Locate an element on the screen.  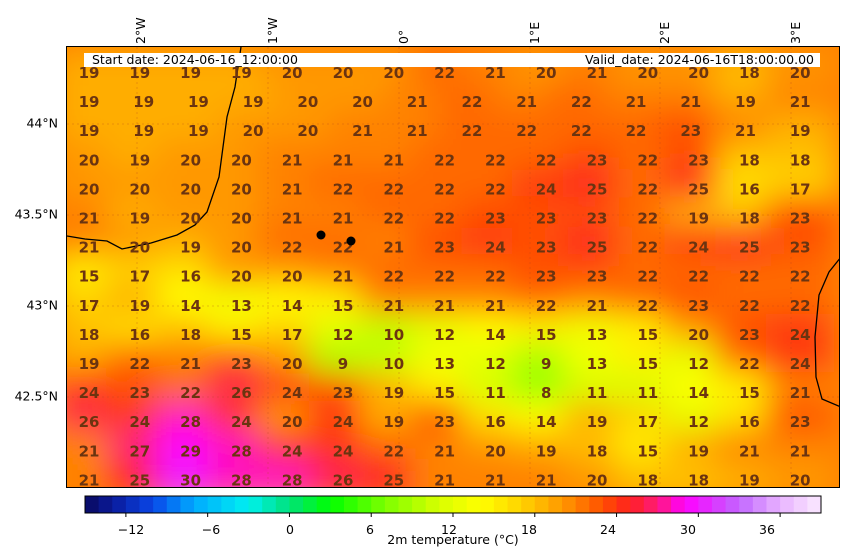
colorbar is located at coordinates (453, 506).